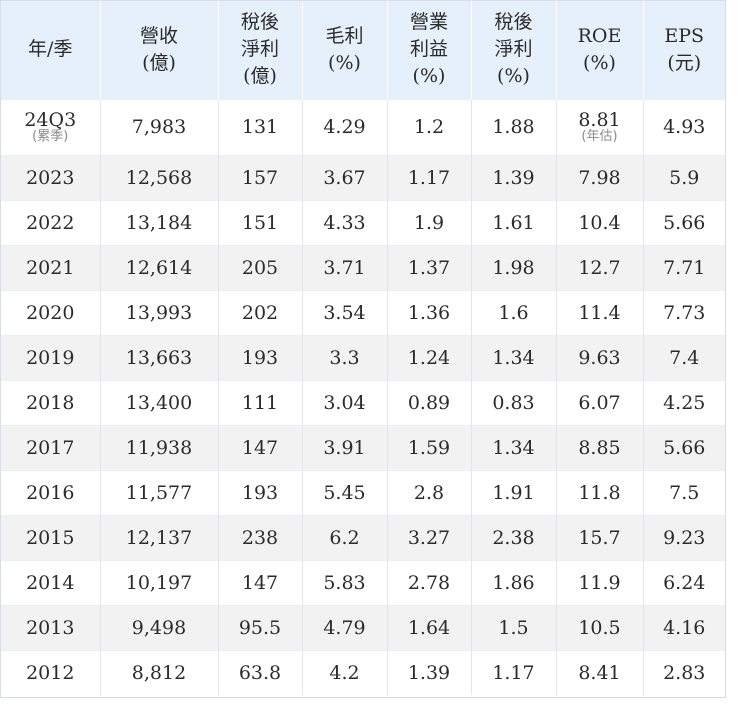 This screenshot has height=704, width=740. I want to click on table-row: 2012 8,812 63.8 4.2 1.39 1.17 8.41 2.83, so click(363, 672).